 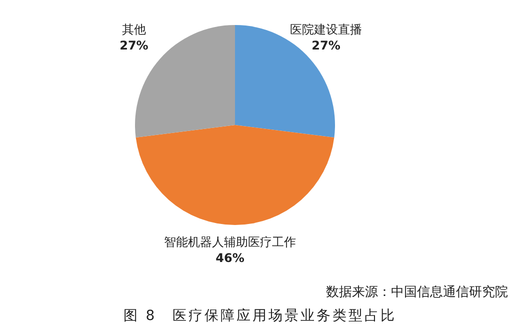 I want to click on slice-label: 其他, so click(x=134, y=29).